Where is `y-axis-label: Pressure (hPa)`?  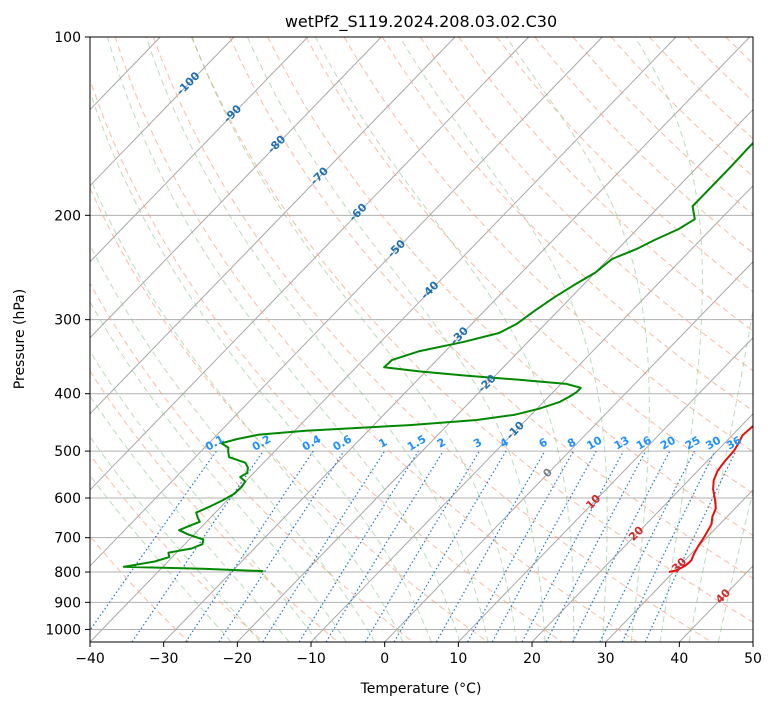
y-axis-label: Pressure (hPa) is located at coordinates (20, 339).